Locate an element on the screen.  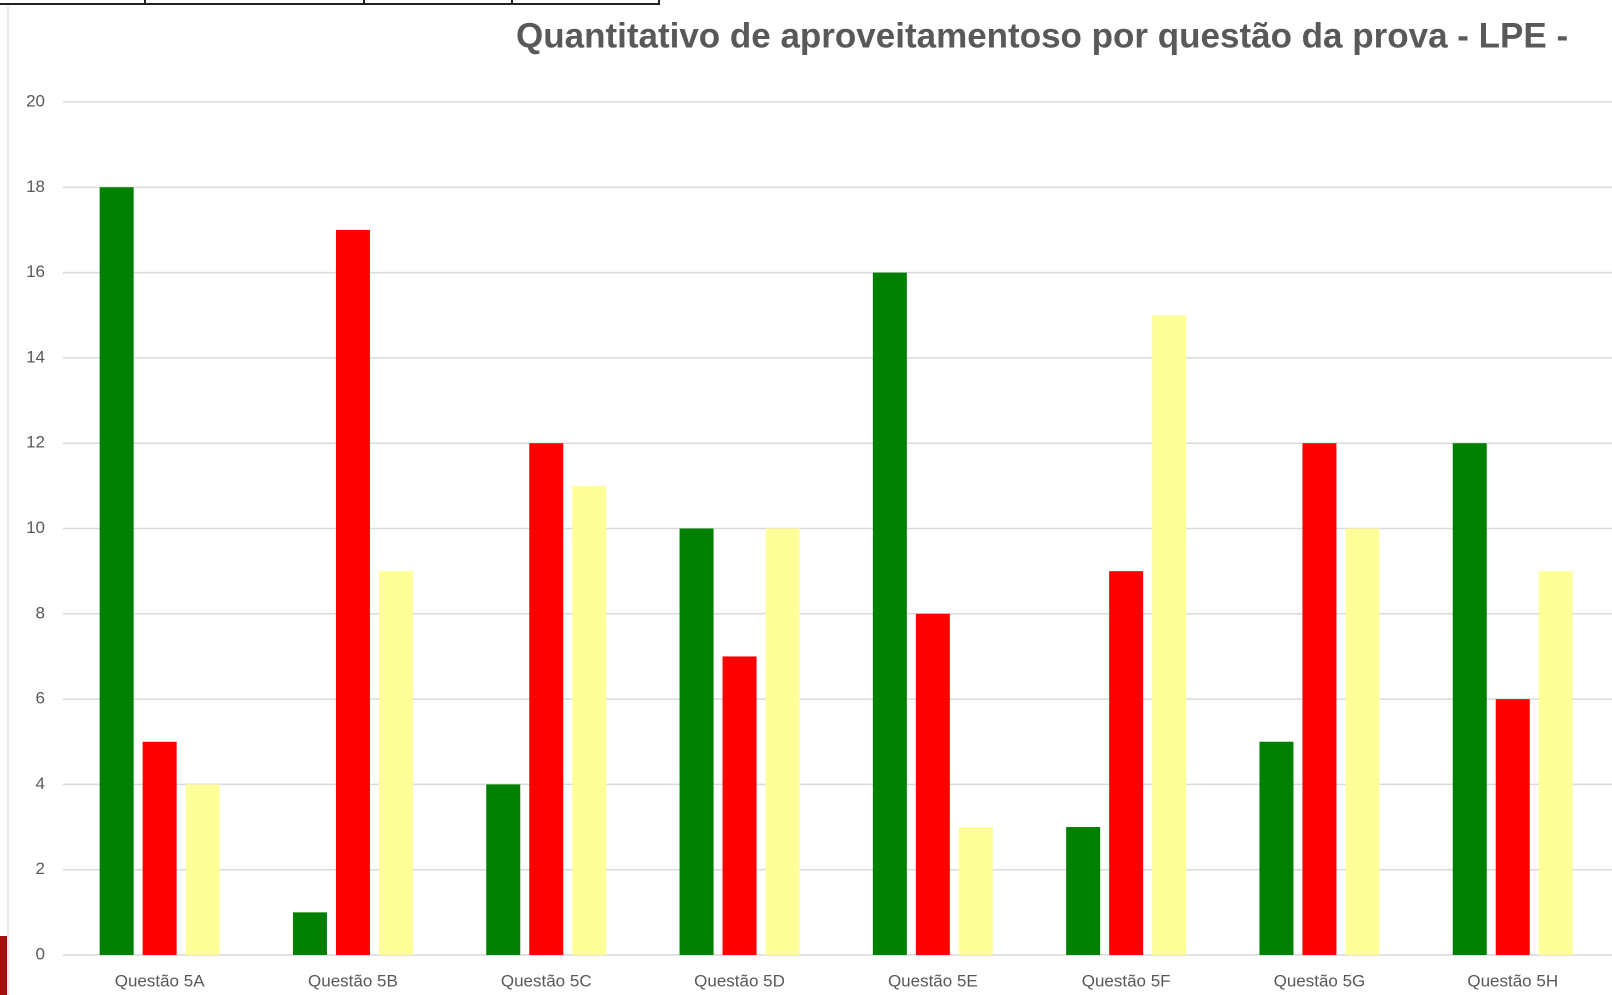
y-tick-label: 6 is located at coordinates (40, 698).